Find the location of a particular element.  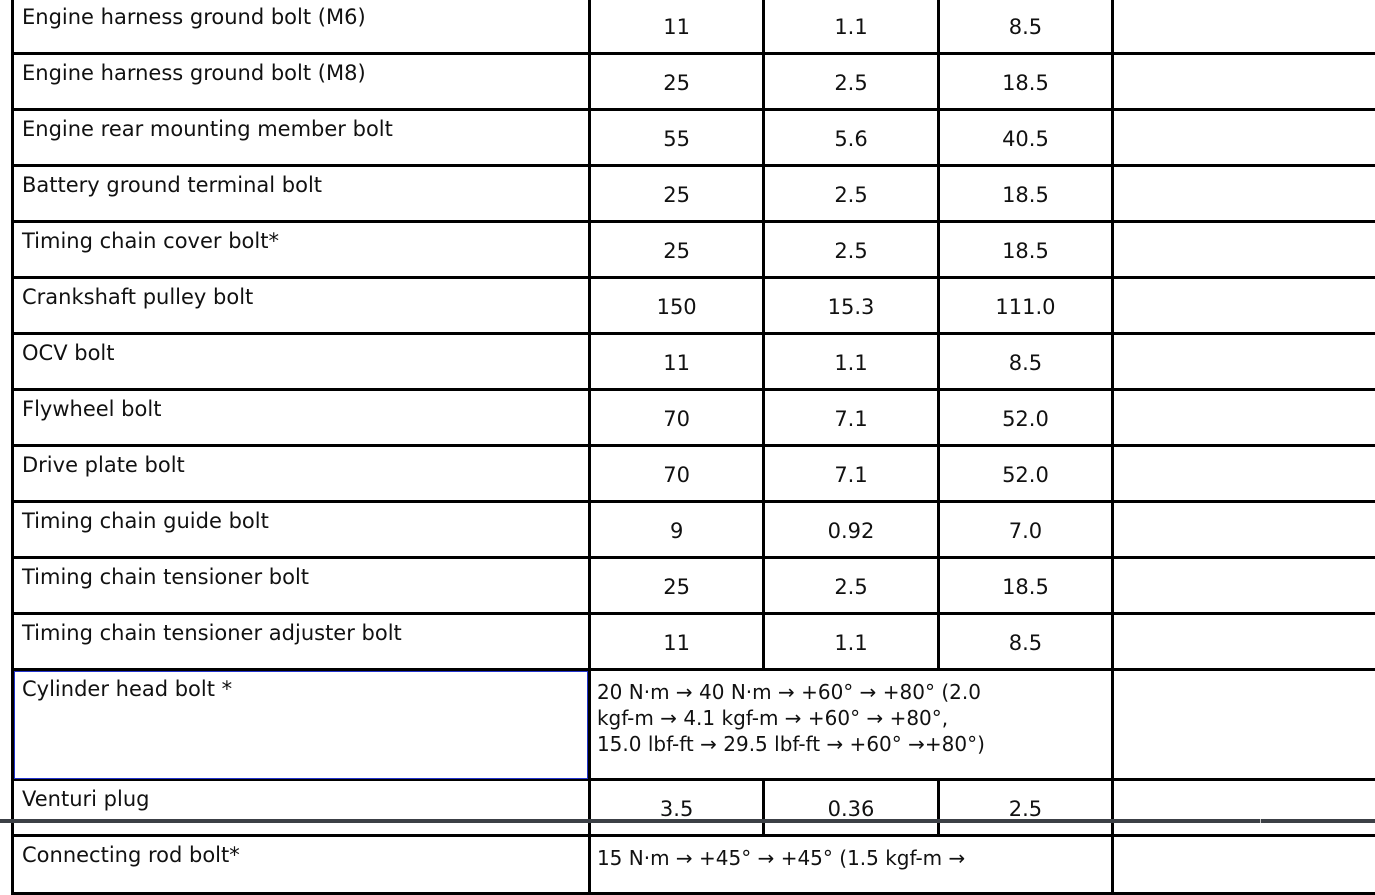

cell-name: Timing chain cover bolt* is located at coordinates (301, 250).